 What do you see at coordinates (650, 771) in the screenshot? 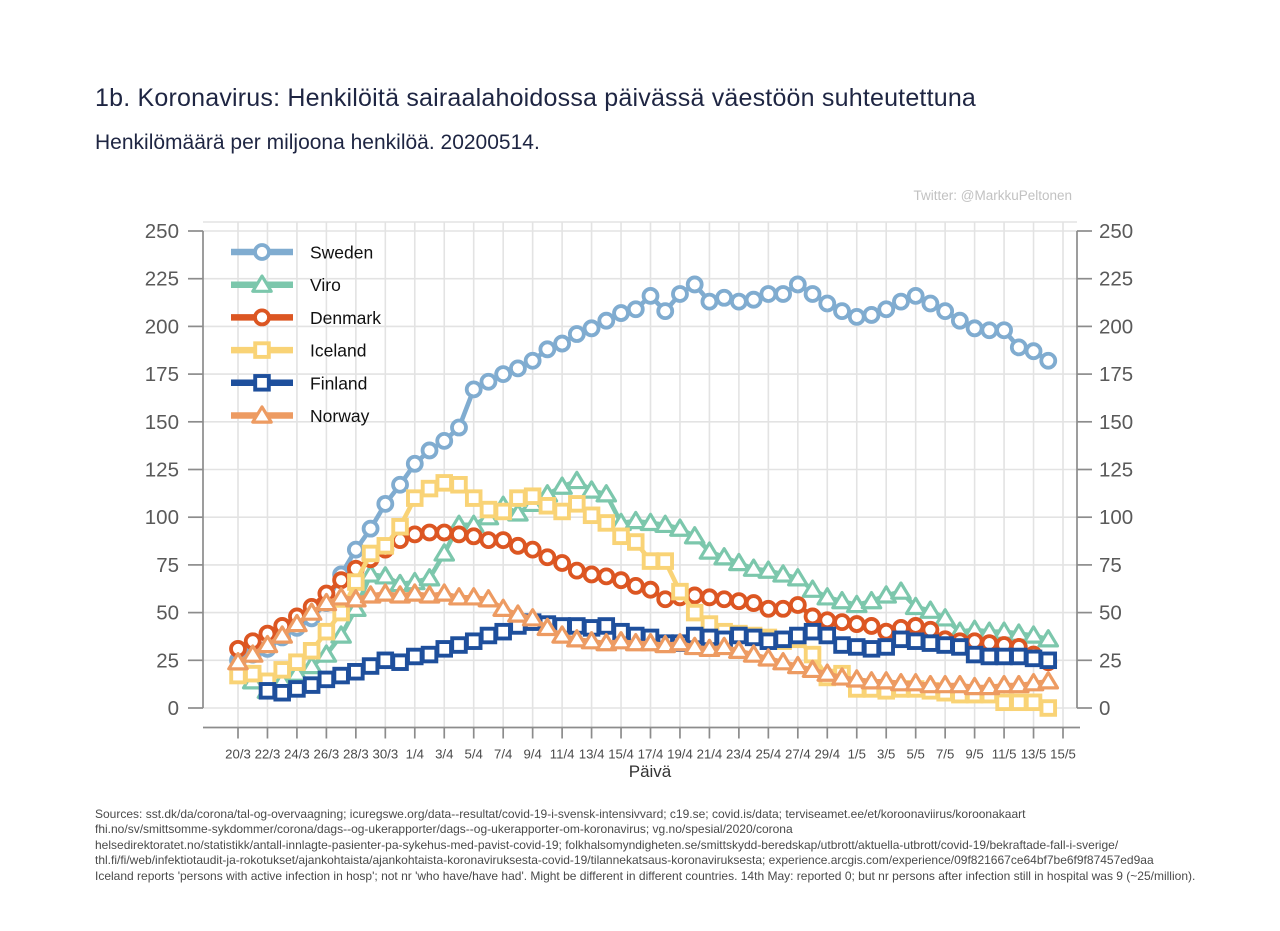
I see `x-axis-label: Päivä` at bounding box center [650, 771].